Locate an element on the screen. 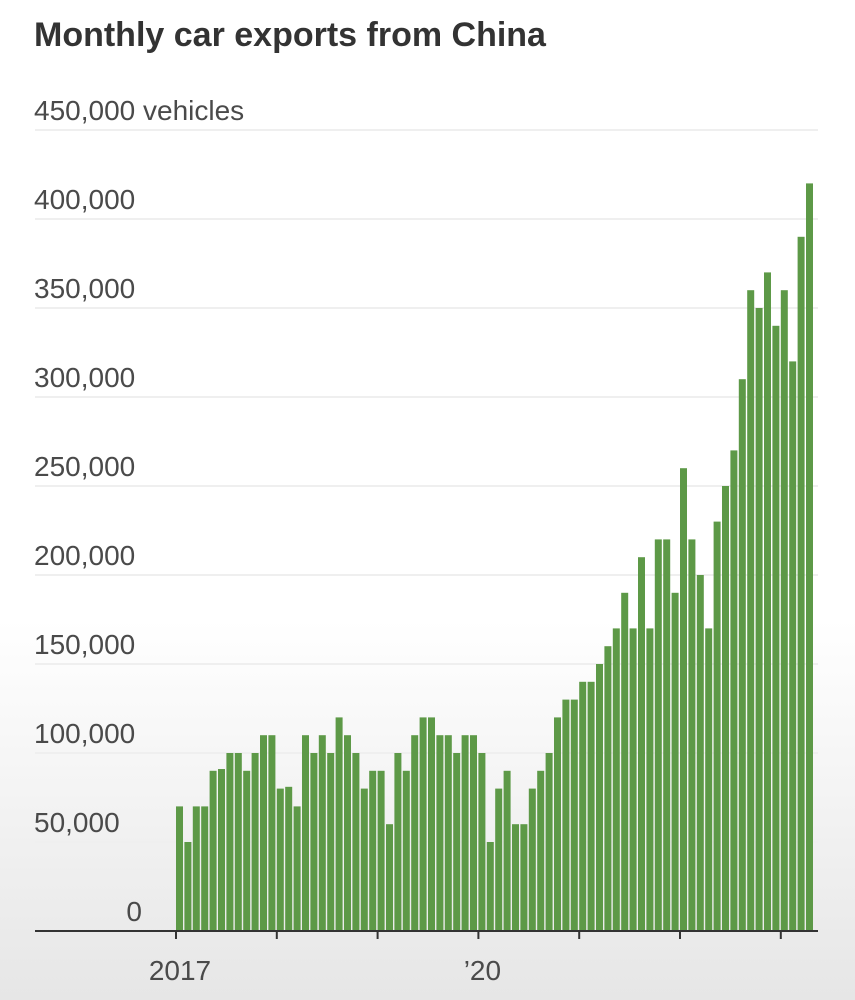 This screenshot has width=855, height=1000. y-tick-label: 350,000 is located at coordinates (84, 288).